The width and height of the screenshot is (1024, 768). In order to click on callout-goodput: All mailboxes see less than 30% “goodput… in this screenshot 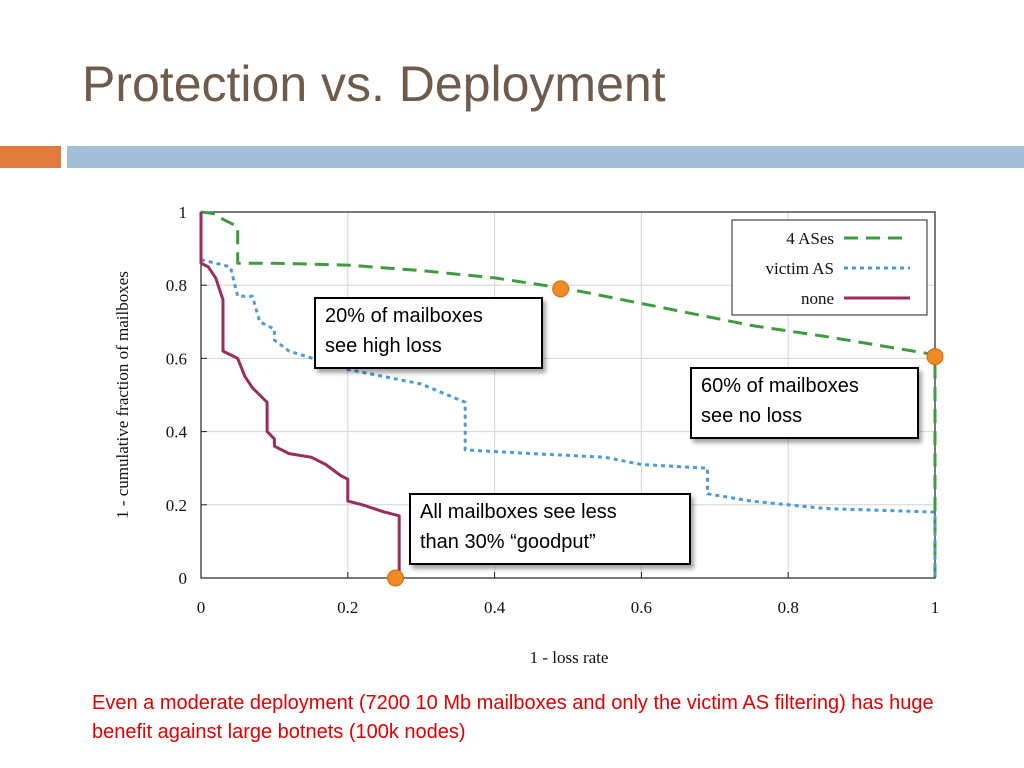, I will do `click(550, 529)`.